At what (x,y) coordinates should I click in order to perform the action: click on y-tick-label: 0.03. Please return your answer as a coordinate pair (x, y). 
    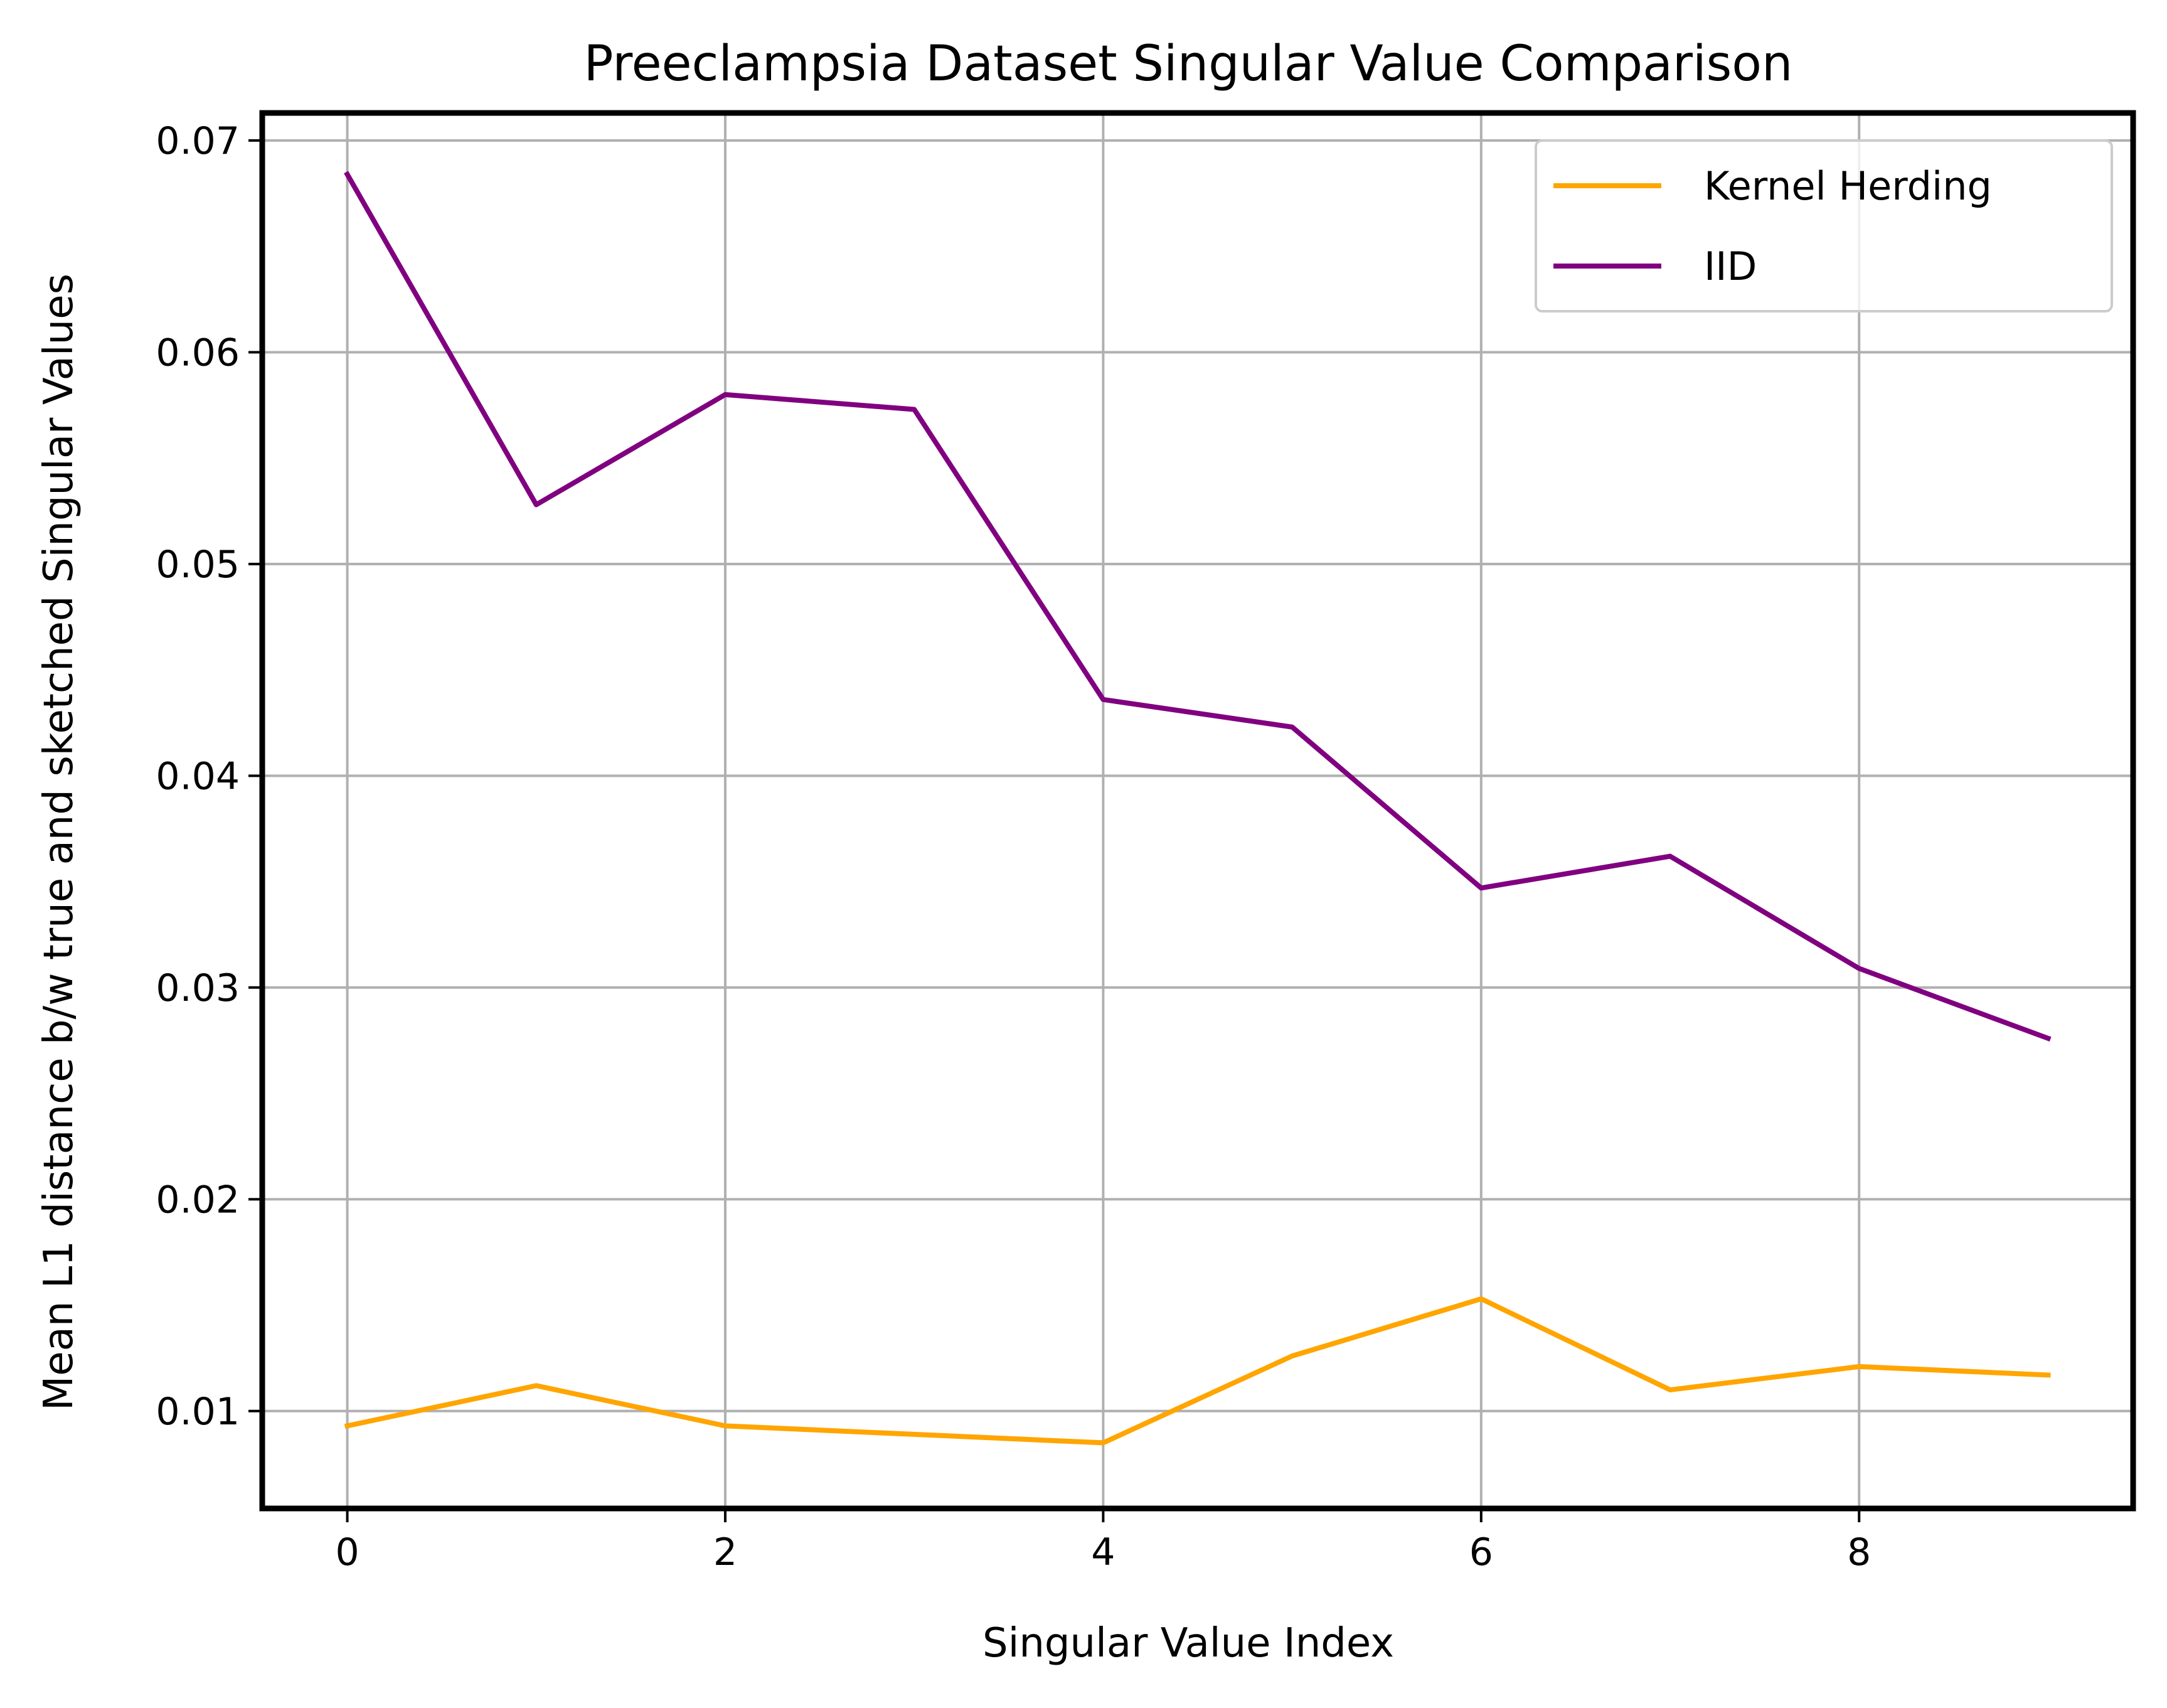
    Looking at the image, I should click on (198, 988).